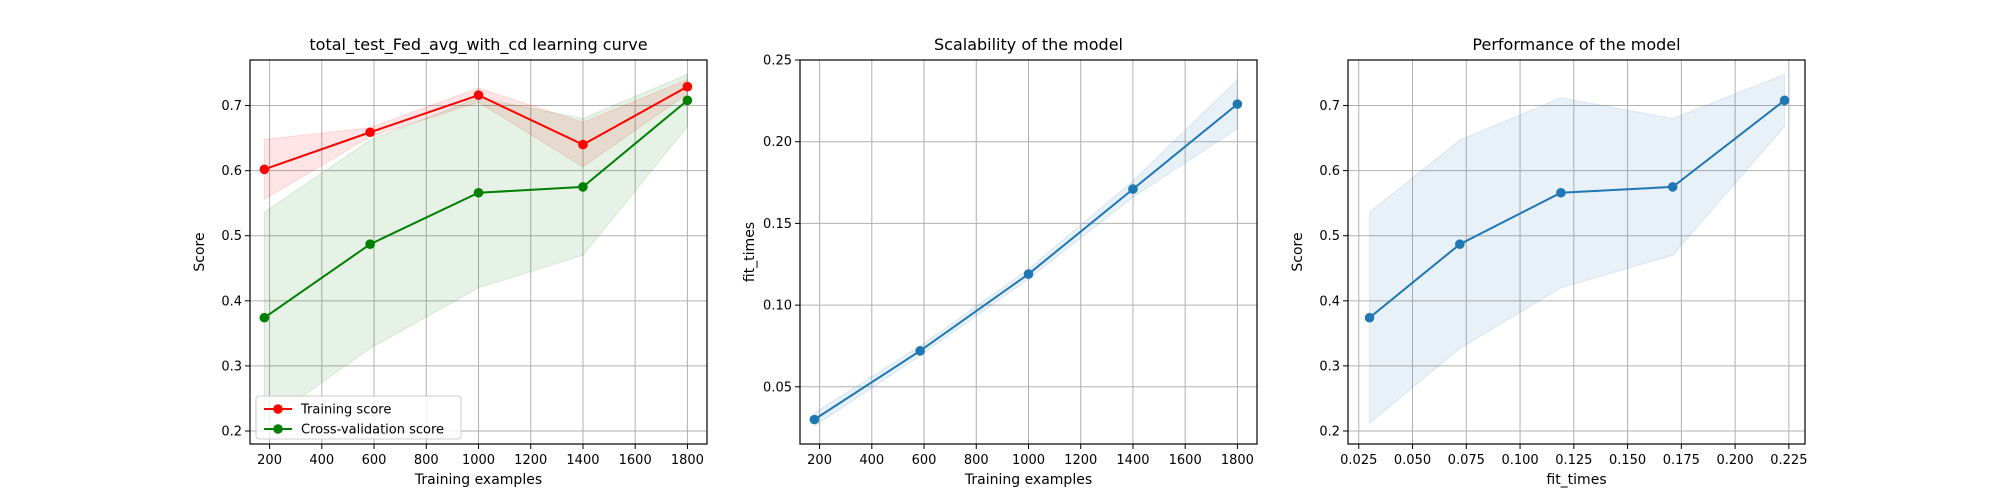 This screenshot has width=2000, height=500. I want to click on chart-0-x-tick-label: 1000, so click(478, 460).